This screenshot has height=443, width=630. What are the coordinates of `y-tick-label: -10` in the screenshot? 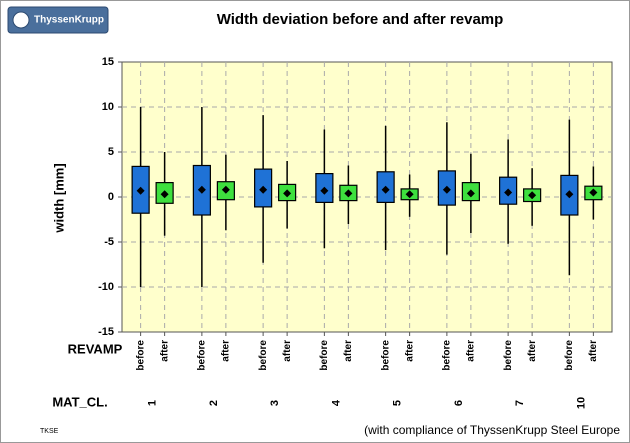 It's located at (106, 287).